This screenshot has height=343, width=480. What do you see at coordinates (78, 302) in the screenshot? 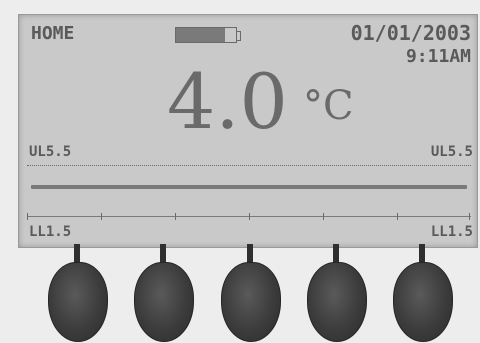
I see `softkey-1-button` at bounding box center [78, 302].